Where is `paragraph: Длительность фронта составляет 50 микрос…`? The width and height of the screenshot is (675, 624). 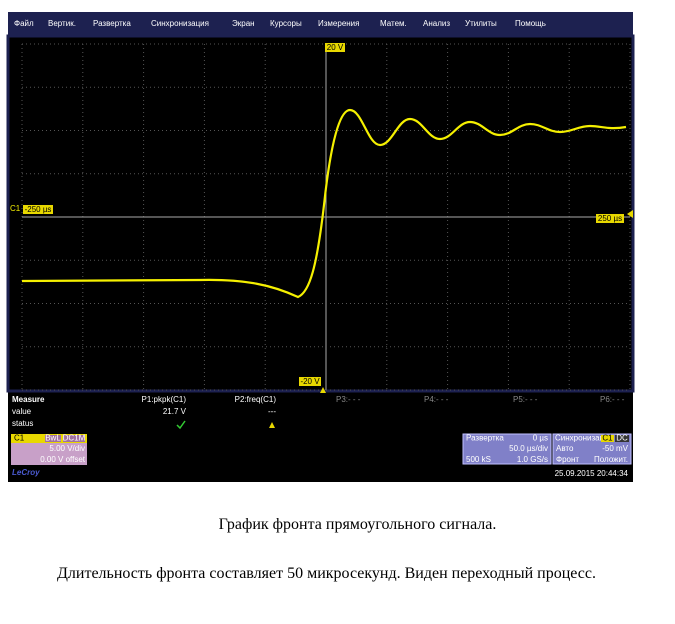
paragraph: Длительность фронта составляет 50 микрос… is located at coordinates (326, 573).